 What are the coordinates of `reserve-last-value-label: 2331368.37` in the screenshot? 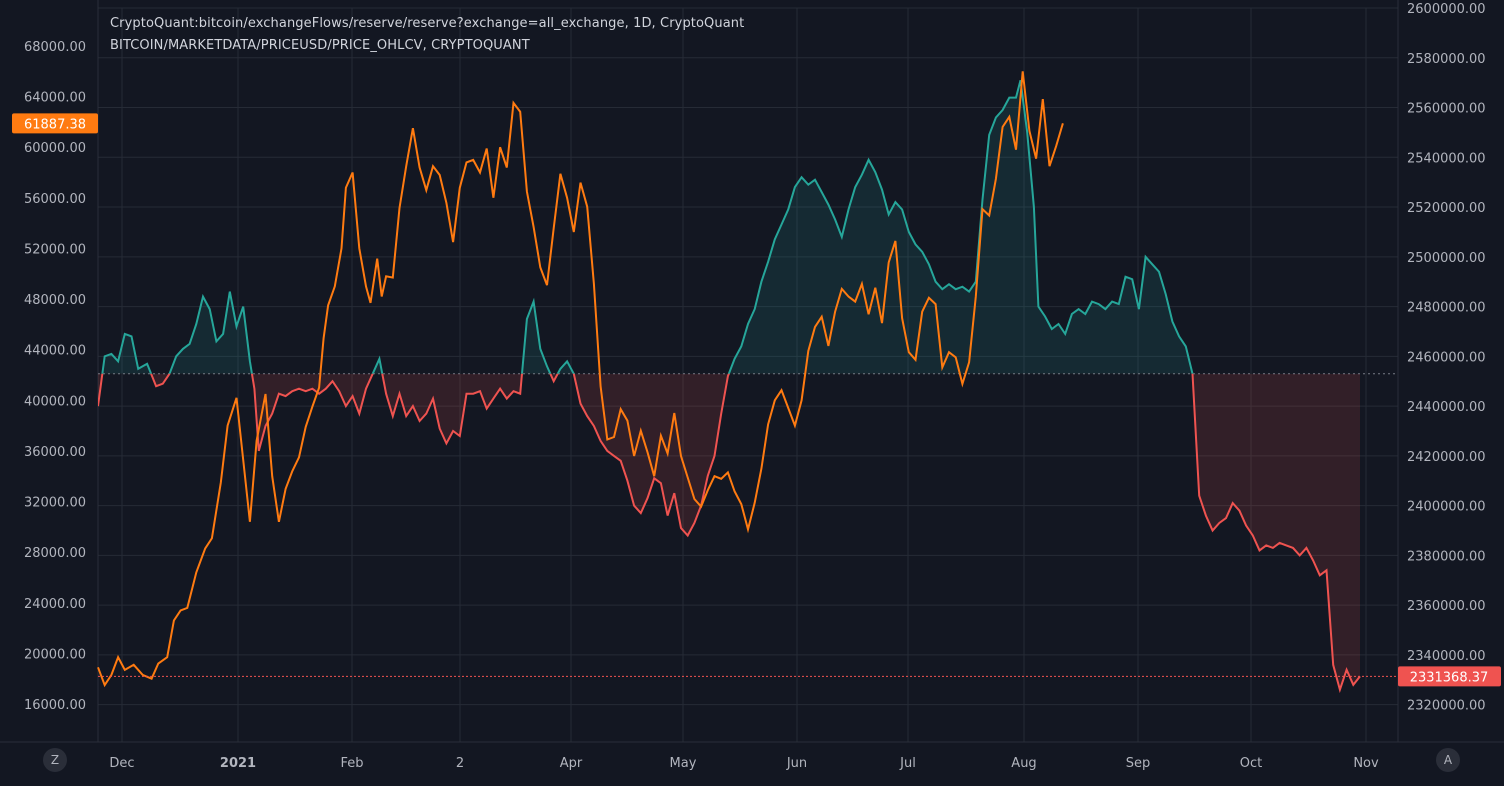 It's located at (1449, 677).